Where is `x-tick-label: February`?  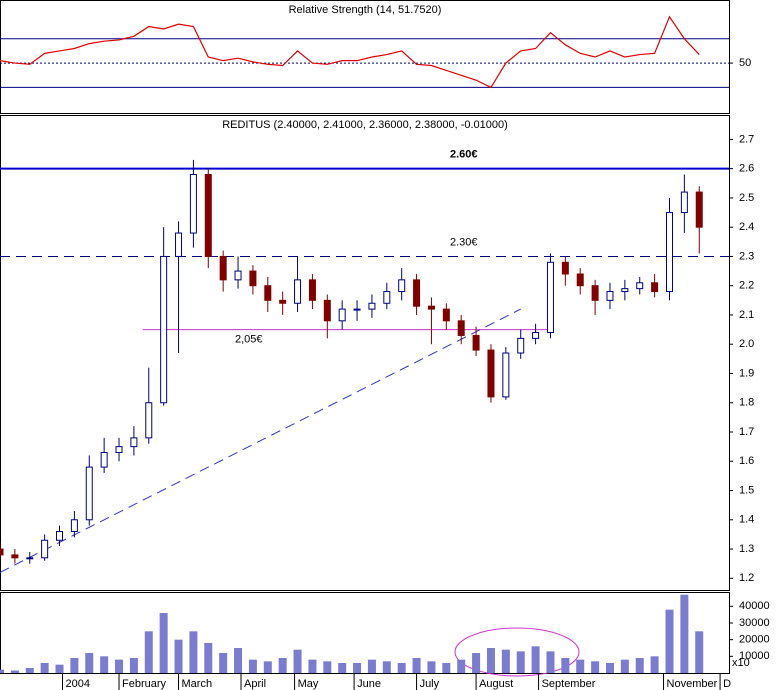 x-tick-label: February is located at coordinates (144, 684).